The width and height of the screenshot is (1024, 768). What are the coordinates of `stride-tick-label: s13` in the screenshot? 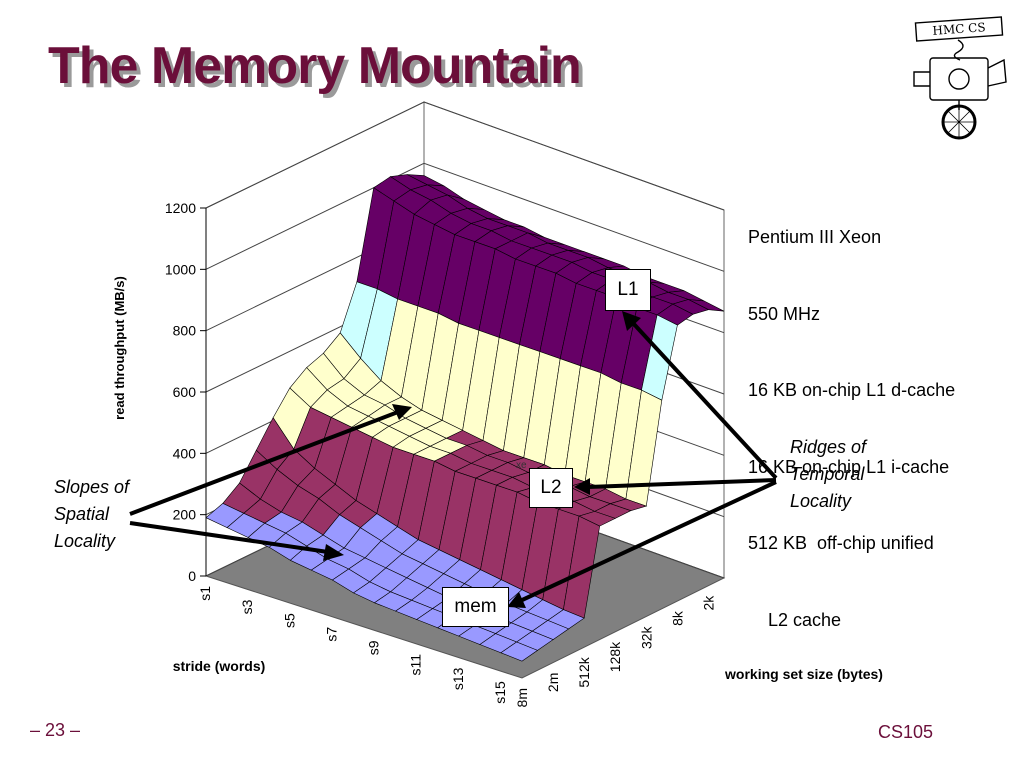 It's located at (458, 678).